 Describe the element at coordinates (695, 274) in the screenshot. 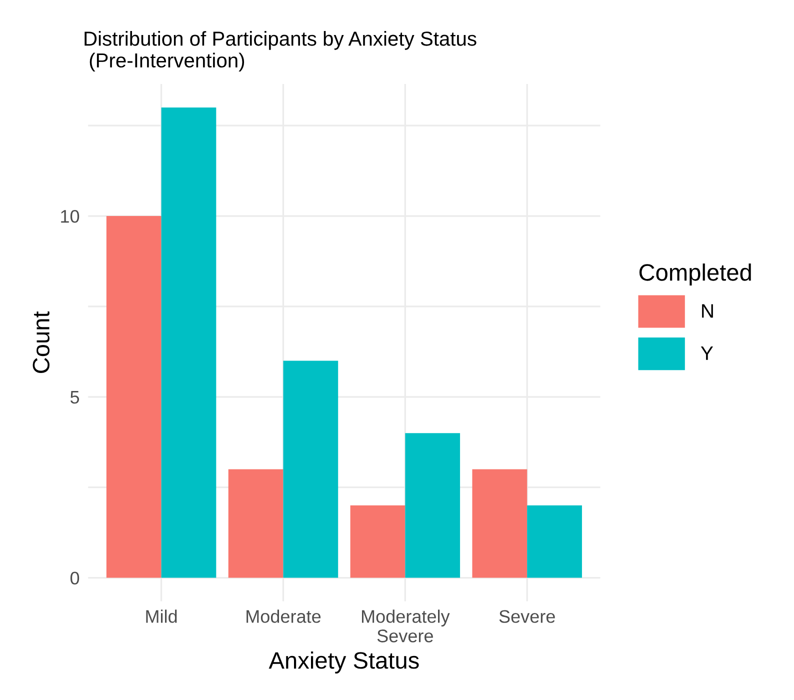

I see `legend-title: Completed` at that location.